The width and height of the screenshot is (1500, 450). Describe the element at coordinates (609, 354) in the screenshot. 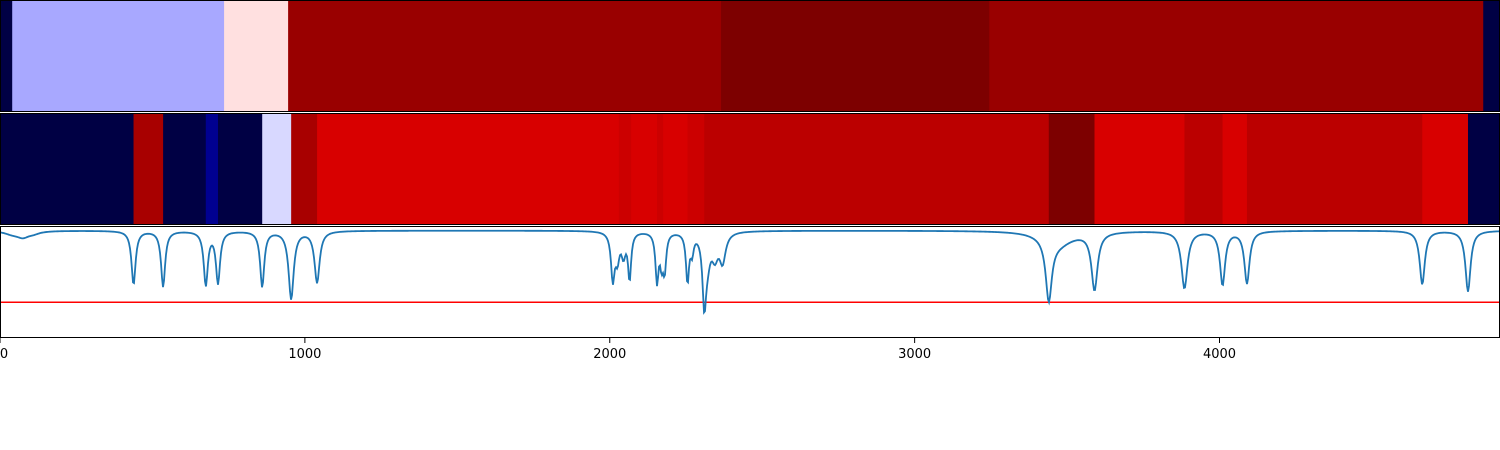

I see `x-tick-label-2: 2000` at that location.